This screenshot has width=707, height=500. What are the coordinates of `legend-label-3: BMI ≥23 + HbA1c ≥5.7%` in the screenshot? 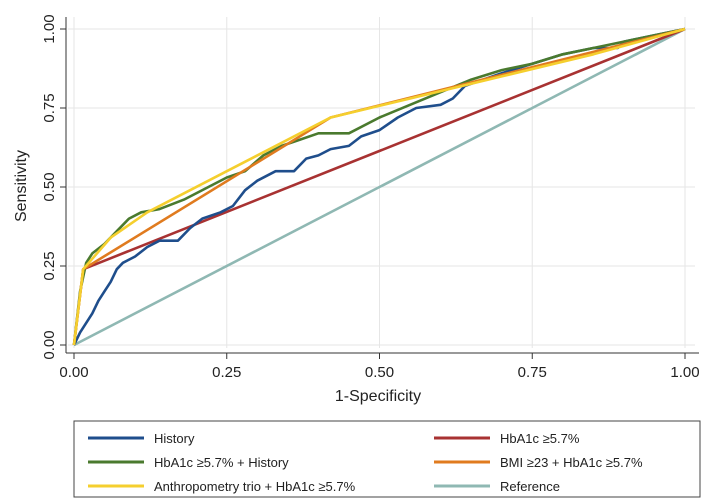 It's located at (571, 462).